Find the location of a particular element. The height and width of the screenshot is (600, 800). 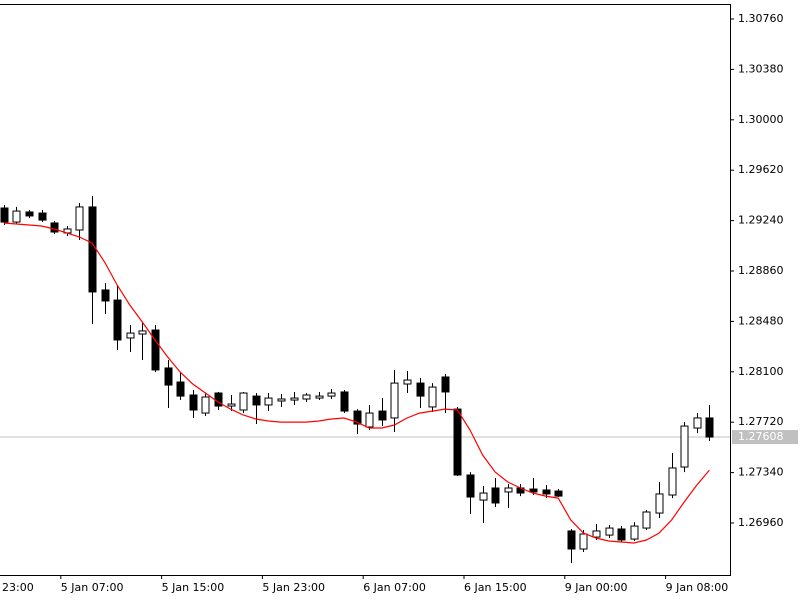

x-tick-label: 9 Jan 00:00 is located at coordinates (596, 587).